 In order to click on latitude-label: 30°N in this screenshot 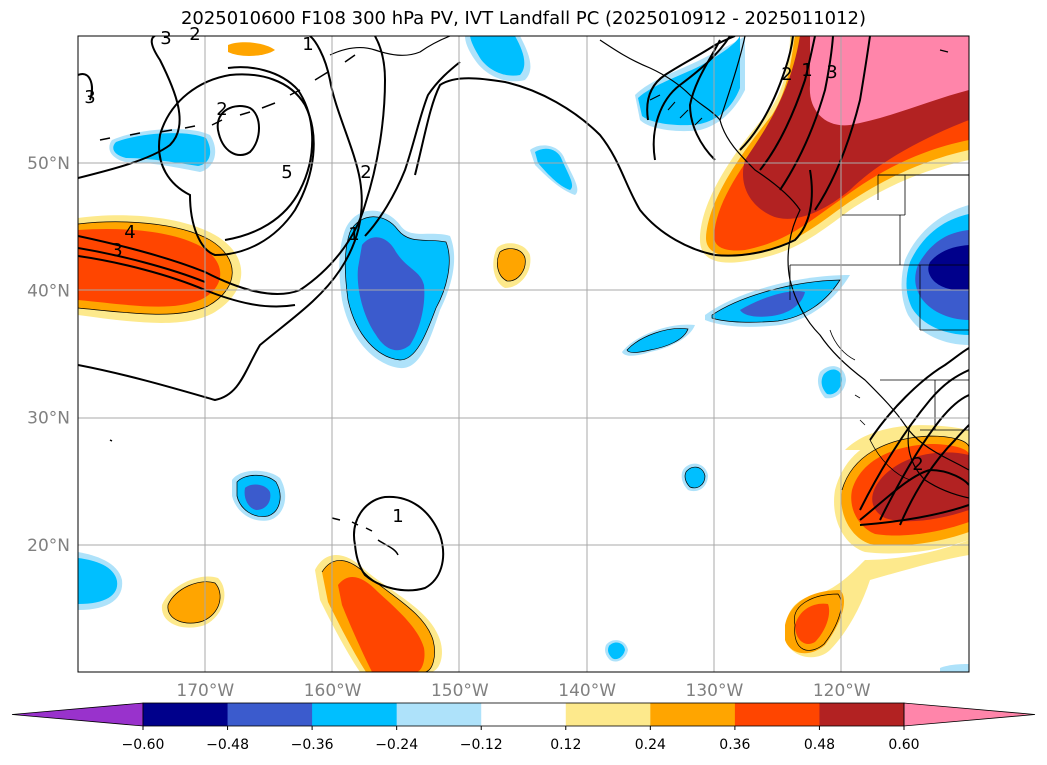, I will do `click(48, 419)`.